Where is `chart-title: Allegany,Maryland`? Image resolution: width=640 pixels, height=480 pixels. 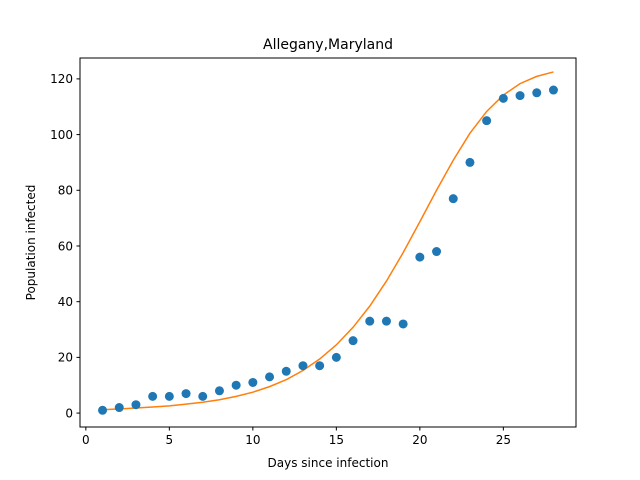
chart-title: Allegany,Maryland is located at coordinates (328, 45).